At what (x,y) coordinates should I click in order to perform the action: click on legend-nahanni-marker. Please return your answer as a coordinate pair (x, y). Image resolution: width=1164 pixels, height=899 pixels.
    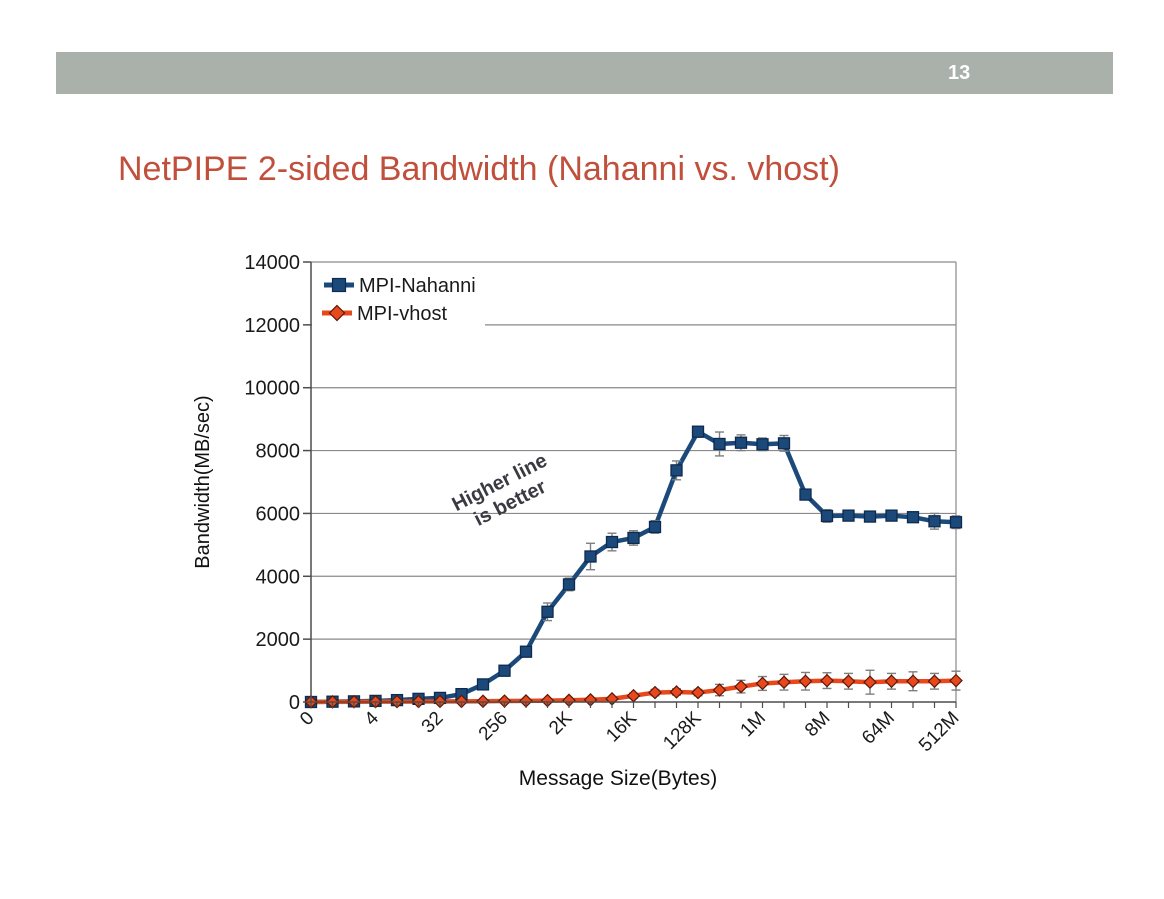
    Looking at the image, I should click on (339, 285).